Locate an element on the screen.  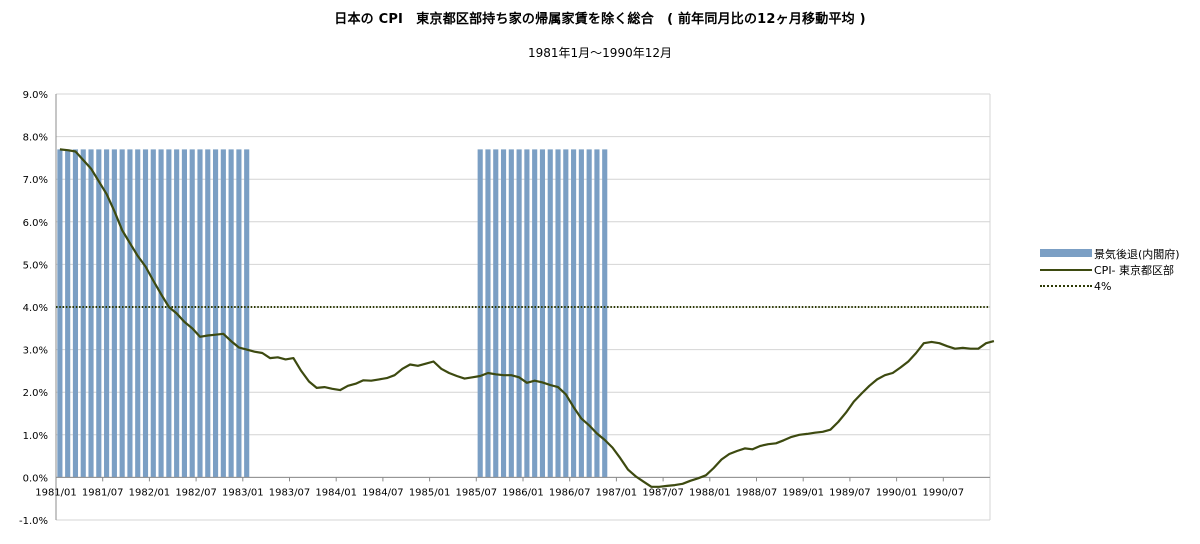
legend-label-cpi: CPI- 東京都区部 is located at coordinates (1134, 270).